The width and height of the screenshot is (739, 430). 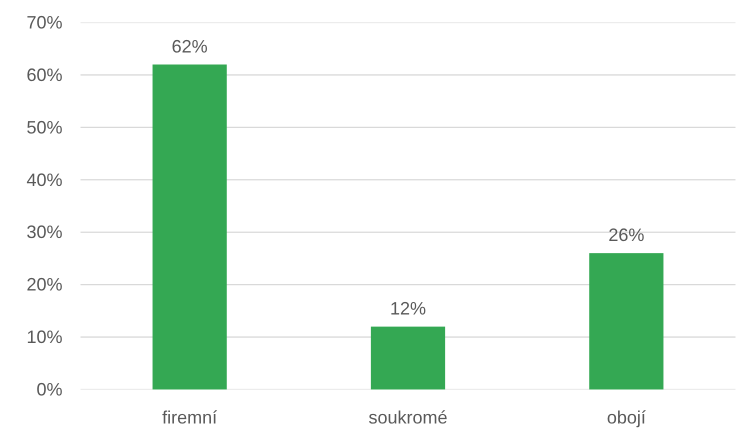 I want to click on x-tick-label: firemní, so click(x=190, y=418).